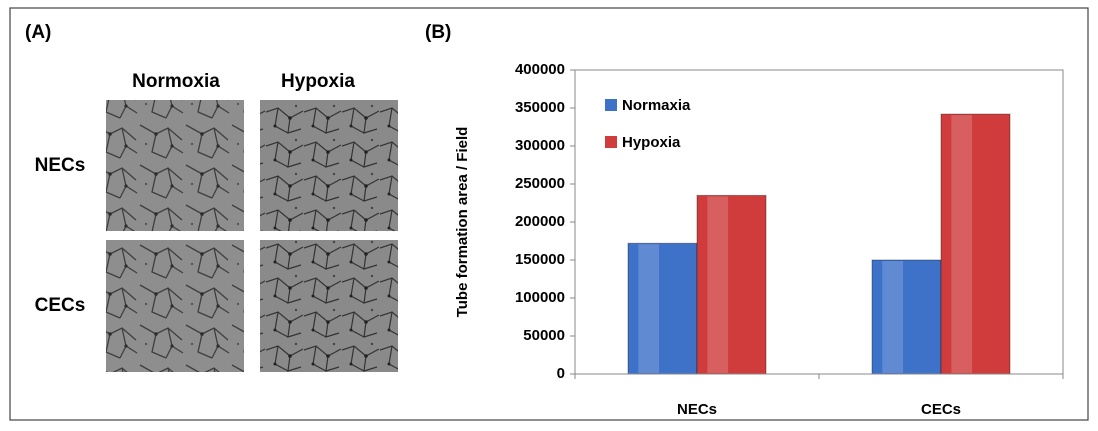 This screenshot has height=431, width=1098. I want to click on y-tick-label: 400000, so click(540, 69).